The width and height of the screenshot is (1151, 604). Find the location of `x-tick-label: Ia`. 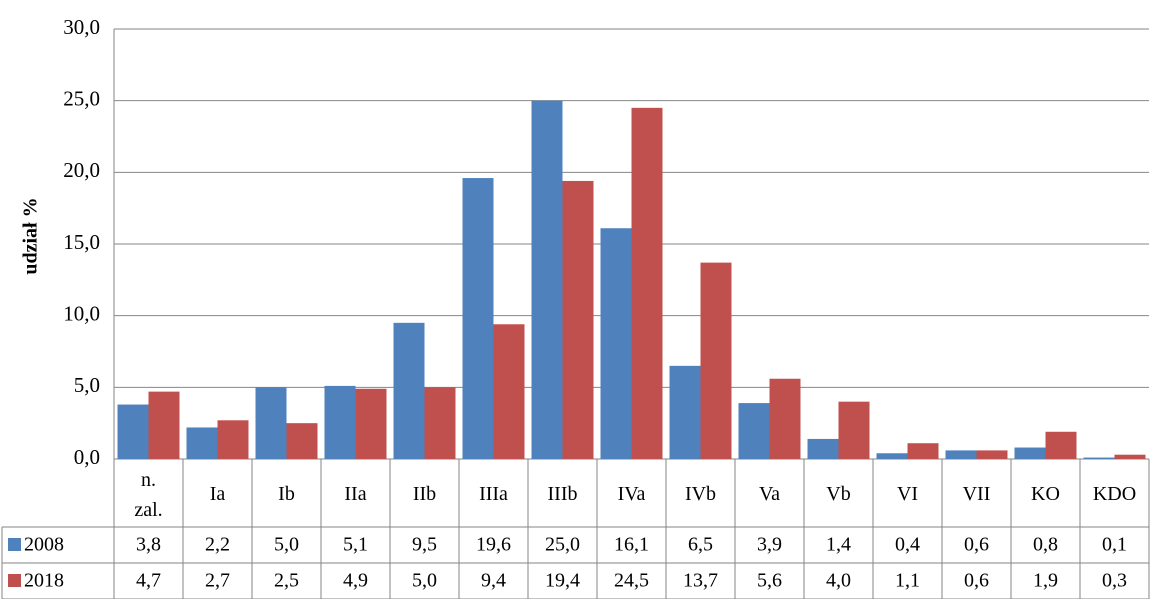

x-tick-label: Ia is located at coordinates (218, 494).